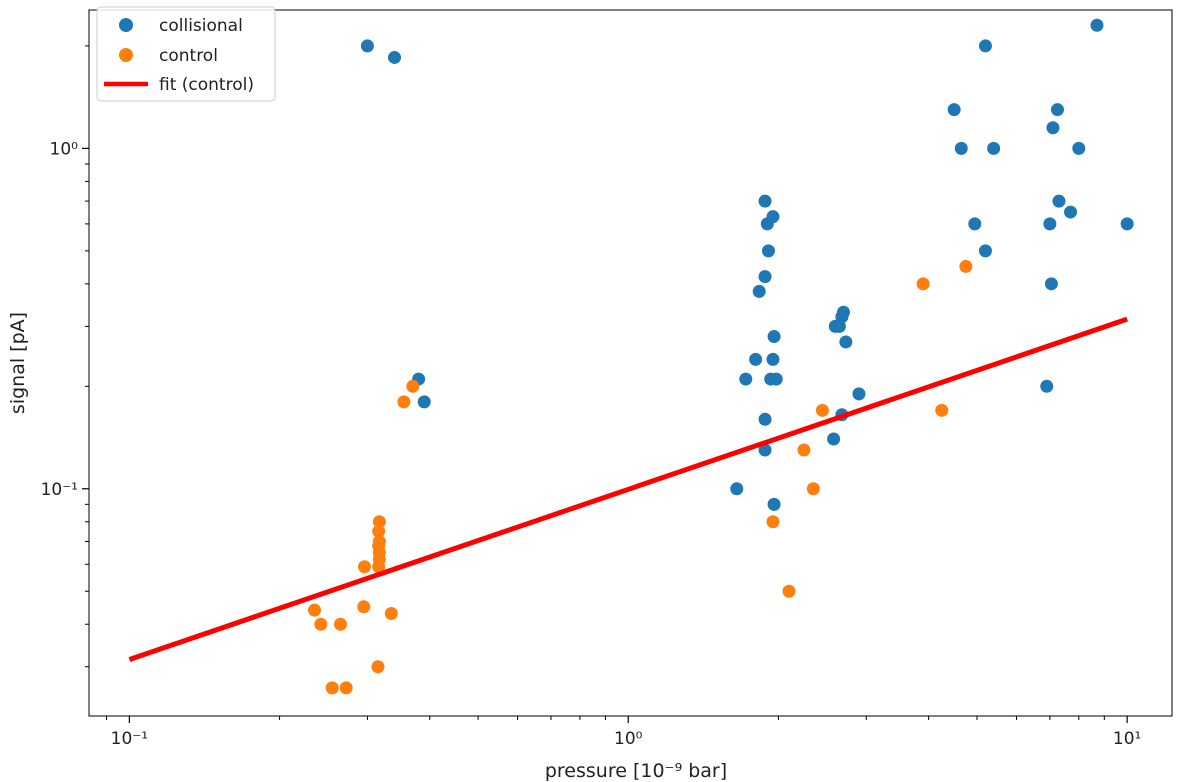 This screenshot has height=782, width=1200. What do you see at coordinates (628, 739) in the screenshot?
I see `x-tick-label-1: 10⁰` at bounding box center [628, 739].